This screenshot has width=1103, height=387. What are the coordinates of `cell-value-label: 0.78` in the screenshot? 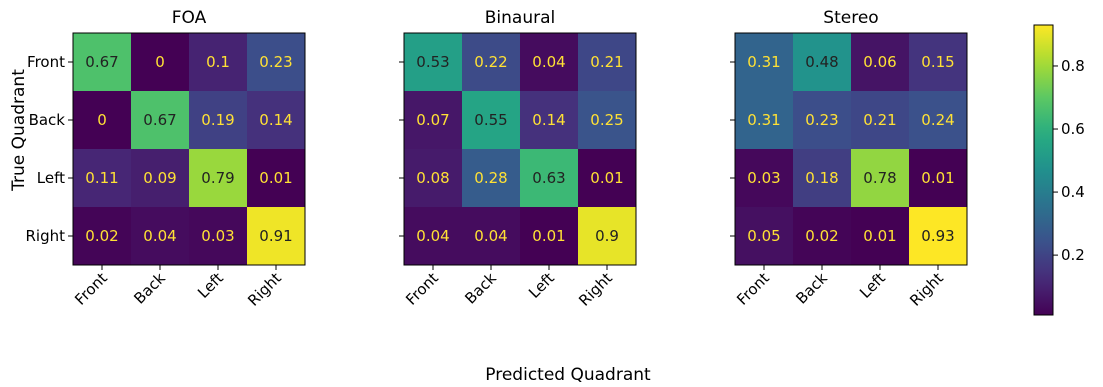 It's located at (879, 178).